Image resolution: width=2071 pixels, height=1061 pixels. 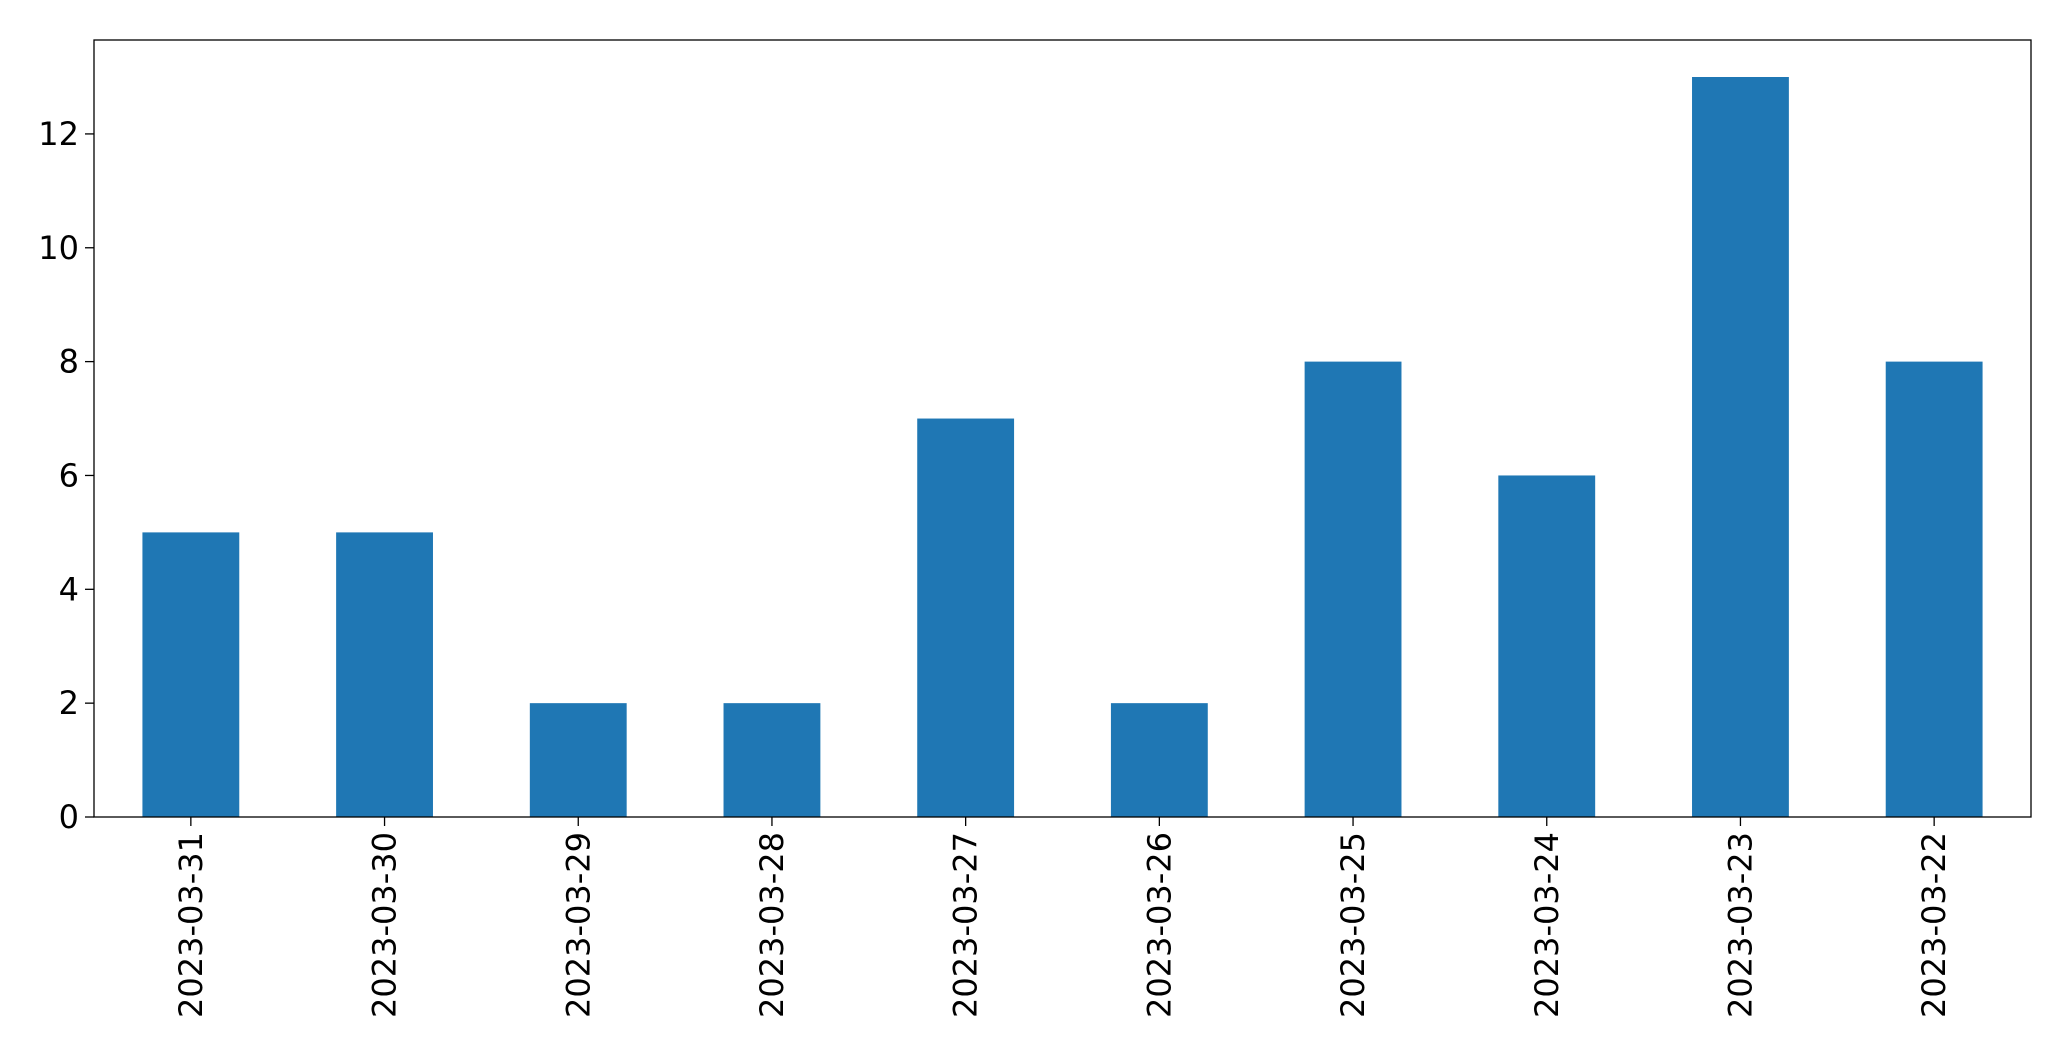 What do you see at coordinates (1934, 925) in the screenshot?
I see `x-tick-label: 2023-03-22` at bounding box center [1934, 925].